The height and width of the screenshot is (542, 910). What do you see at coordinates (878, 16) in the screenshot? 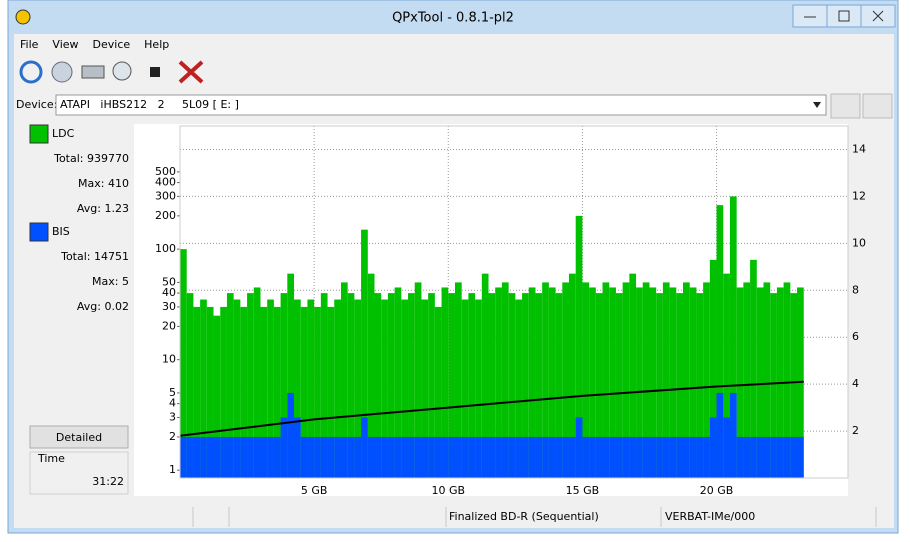
I see `close-icon` at bounding box center [878, 16].